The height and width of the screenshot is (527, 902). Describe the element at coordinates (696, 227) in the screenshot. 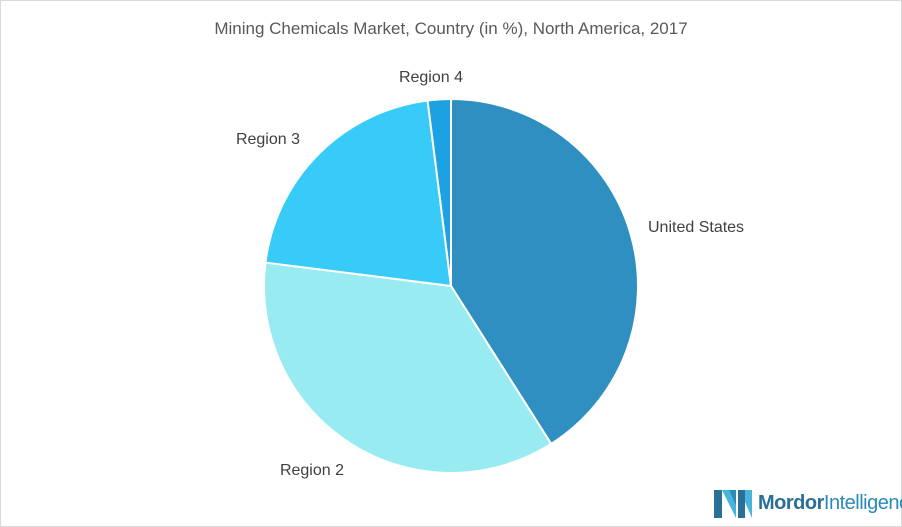

I see `slice-label-united-states: United States` at that location.